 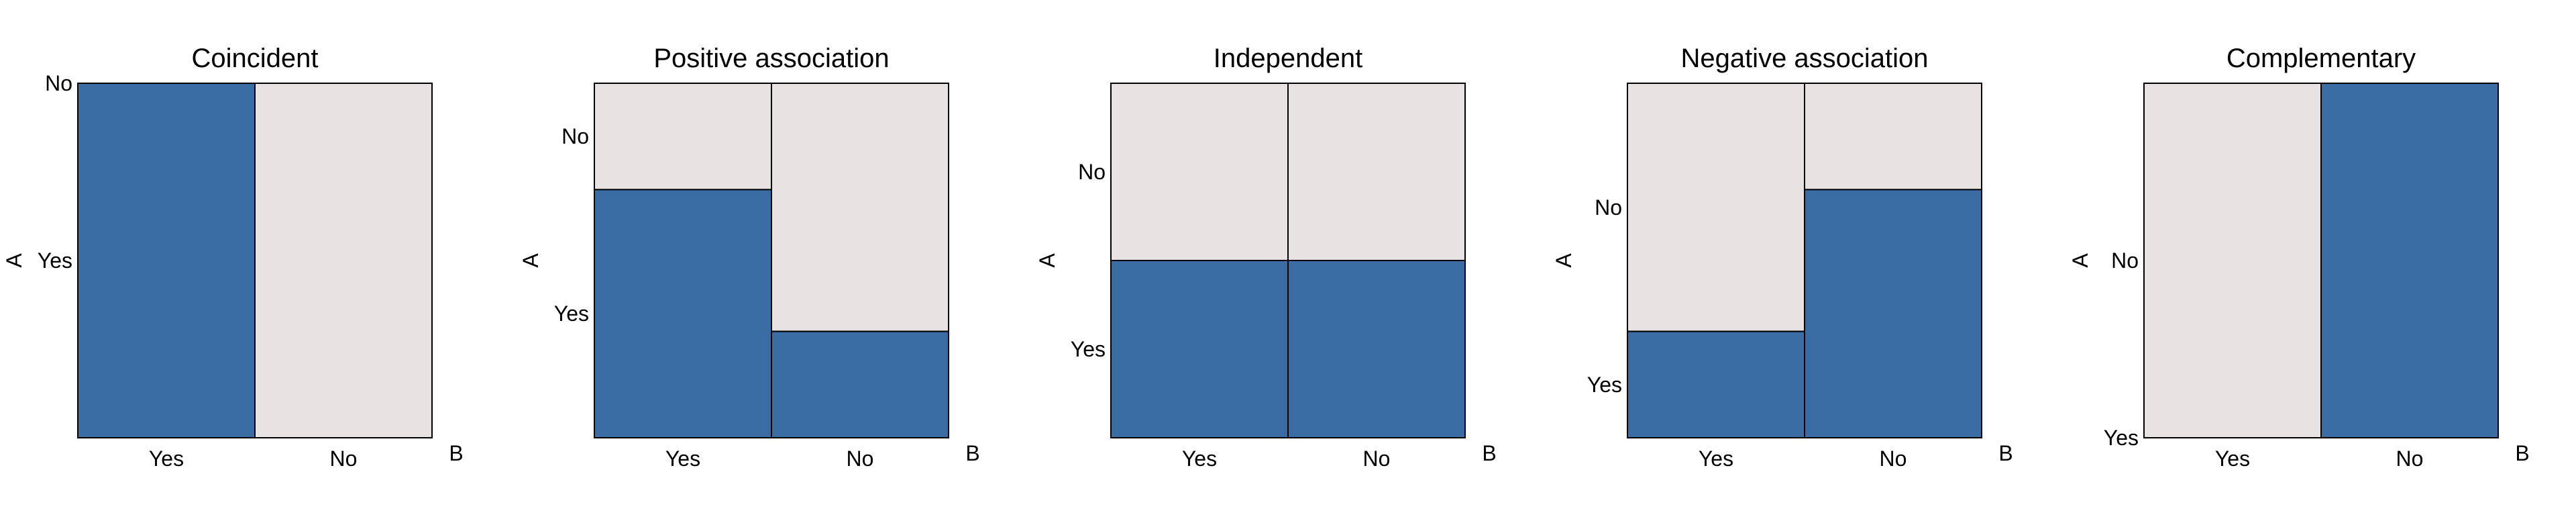 What do you see at coordinates (166, 260) in the screenshot?
I see `coincident-chart-tile-b-yes-a-yes` at bounding box center [166, 260].